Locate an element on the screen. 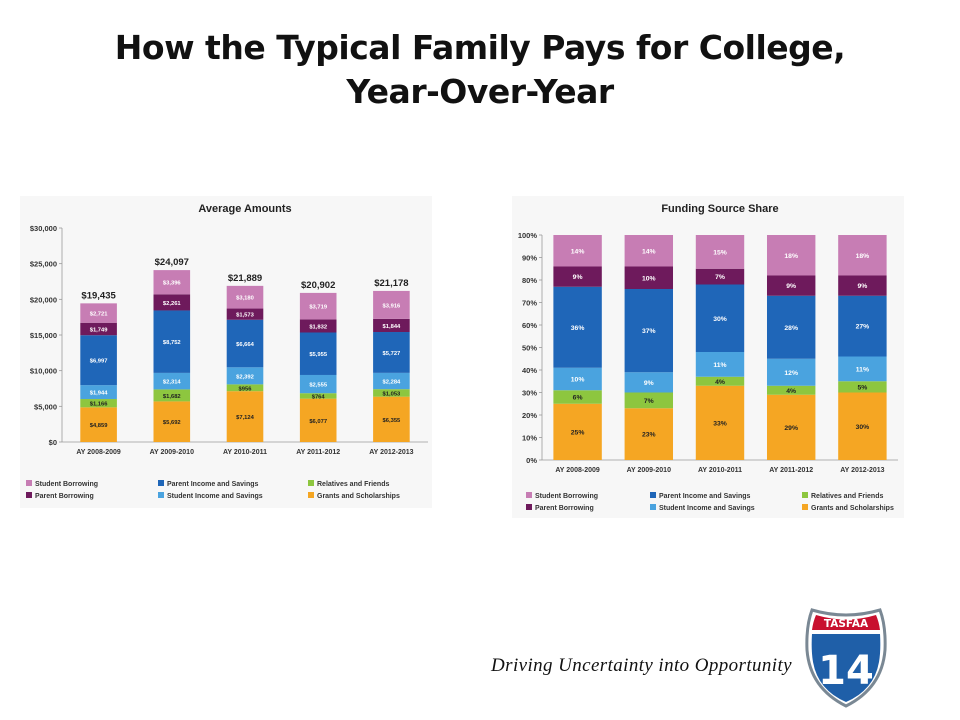 The width and height of the screenshot is (960, 720). legend-label: Parent Borrowing is located at coordinates (64, 496).